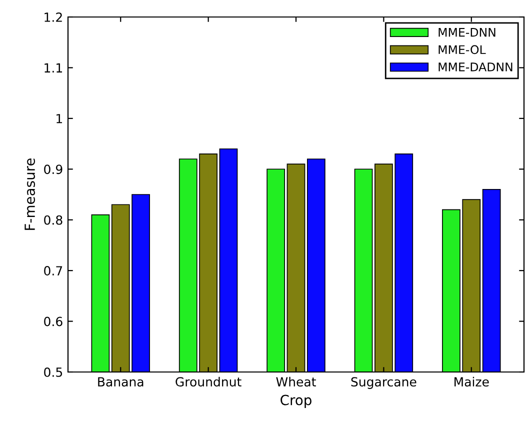 This screenshot has height=426, width=528. Describe the element at coordinates (53, 321) in the screenshot. I see `y-tick-label: 0.6` at that location.